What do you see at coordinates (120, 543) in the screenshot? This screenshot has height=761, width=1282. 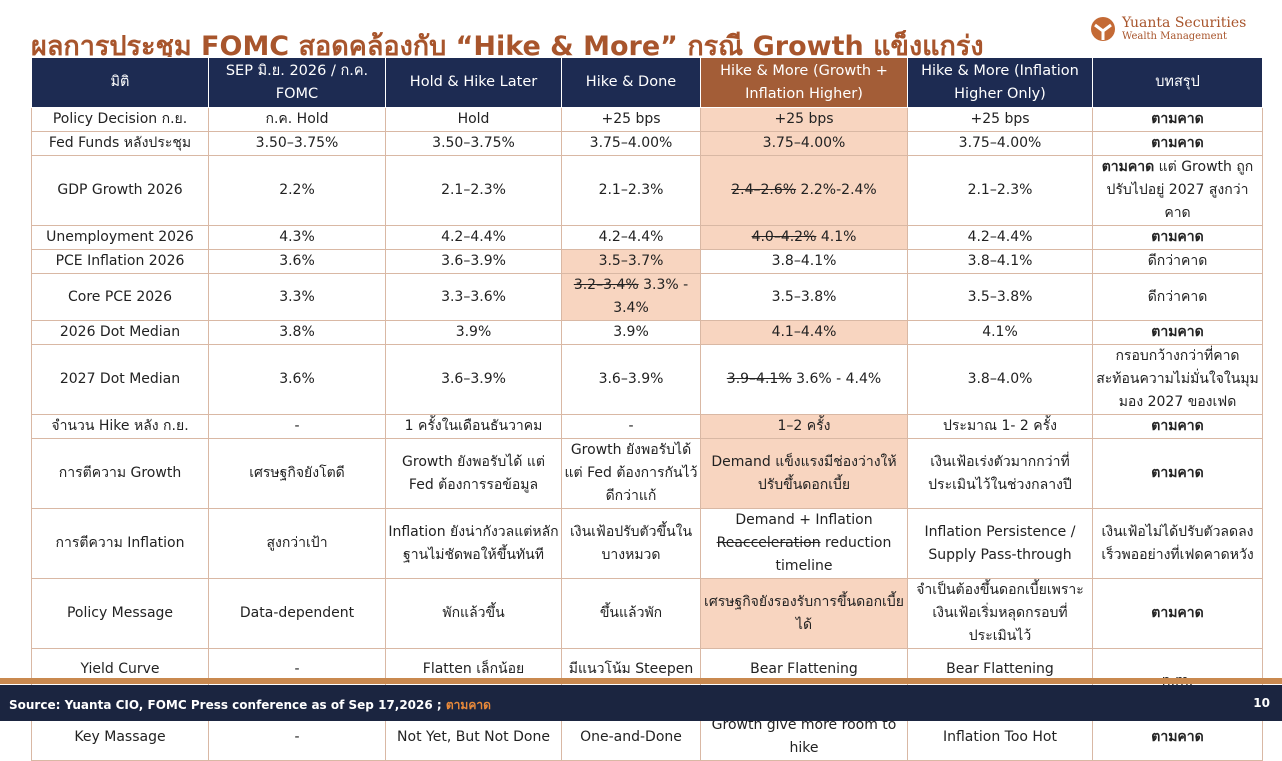 I see `cell-text: การตีความ Inflation` at bounding box center [120, 543].